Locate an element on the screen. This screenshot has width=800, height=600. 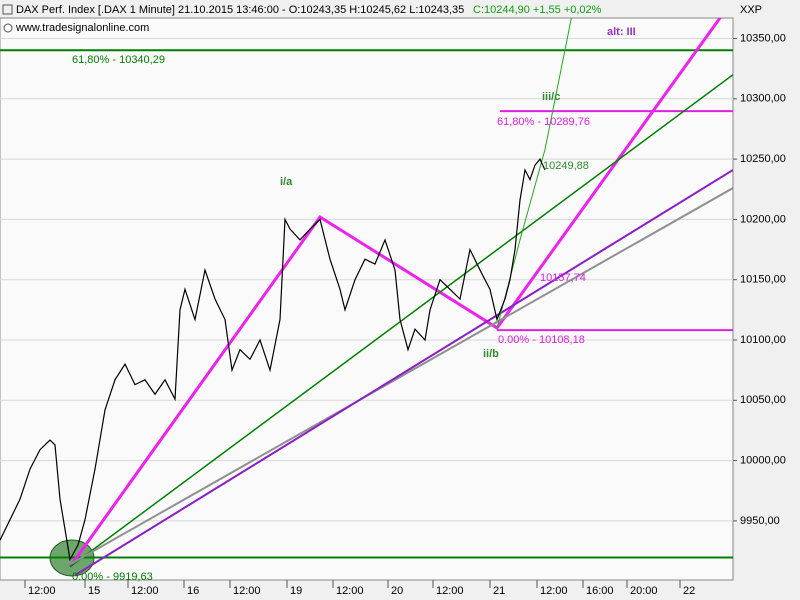
annotation: i/a is located at coordinates (286, 182).